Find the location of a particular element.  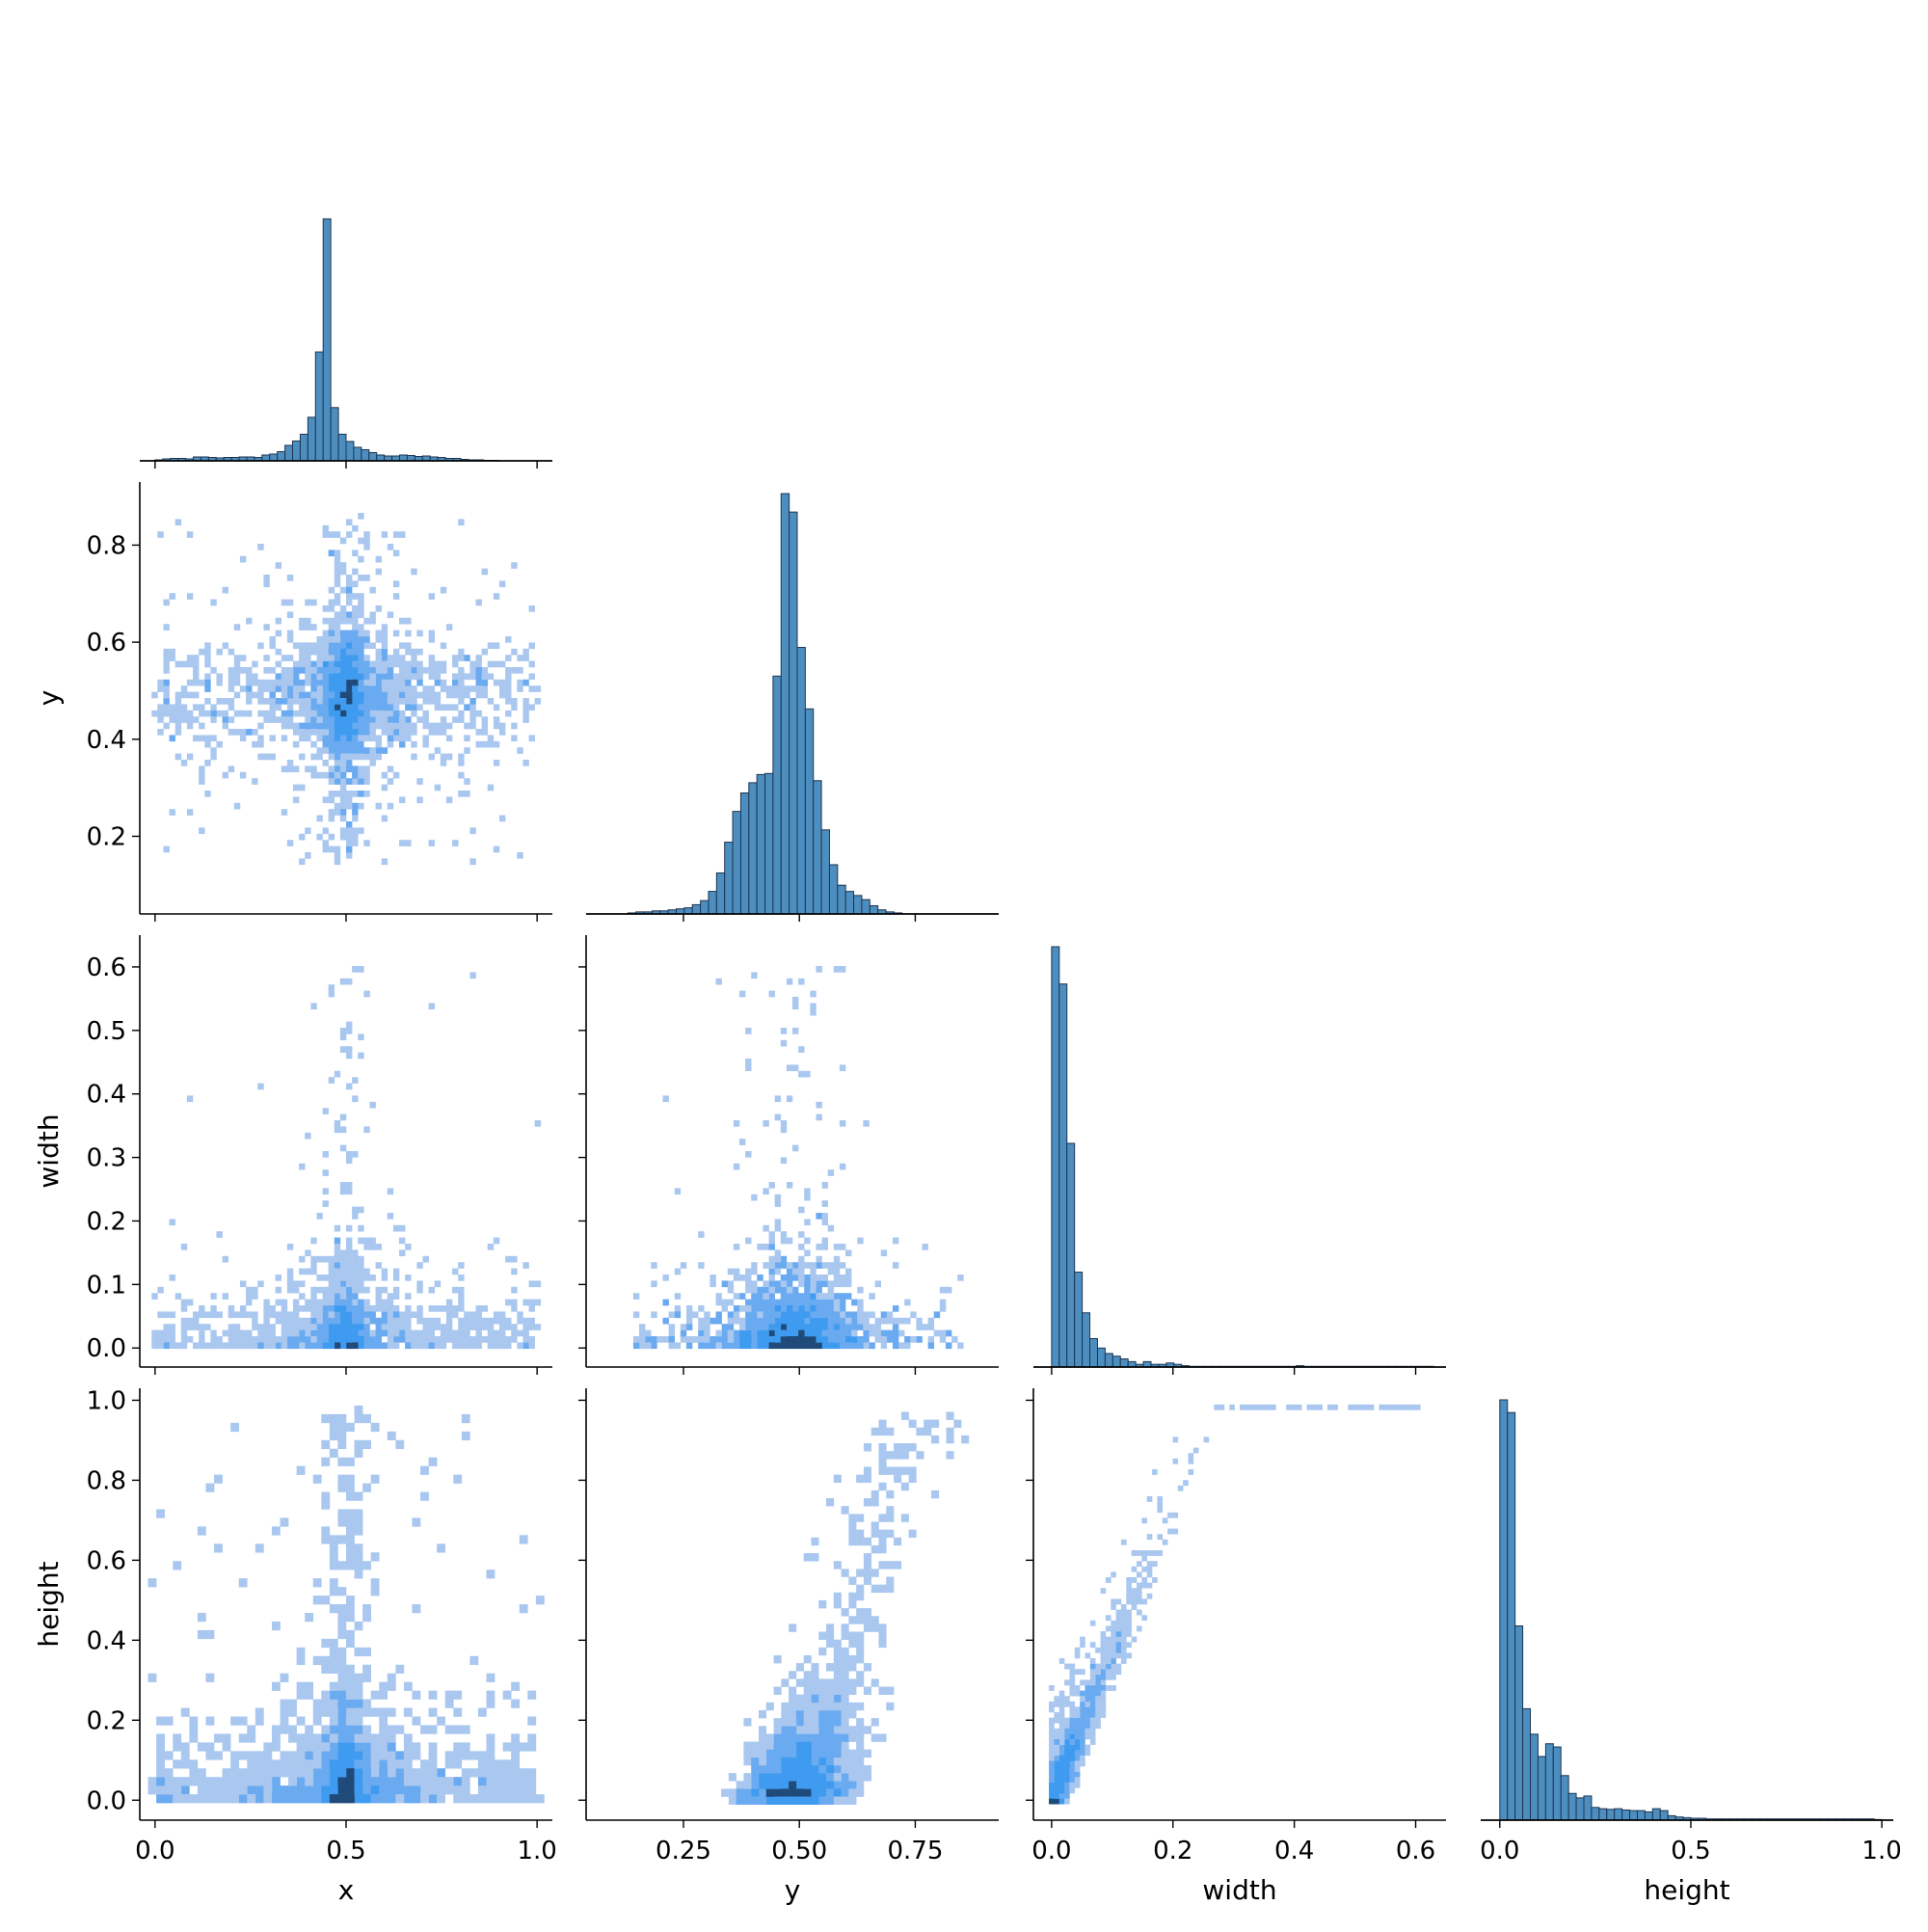

hist-bar-y is located at coordinates (777, 795).